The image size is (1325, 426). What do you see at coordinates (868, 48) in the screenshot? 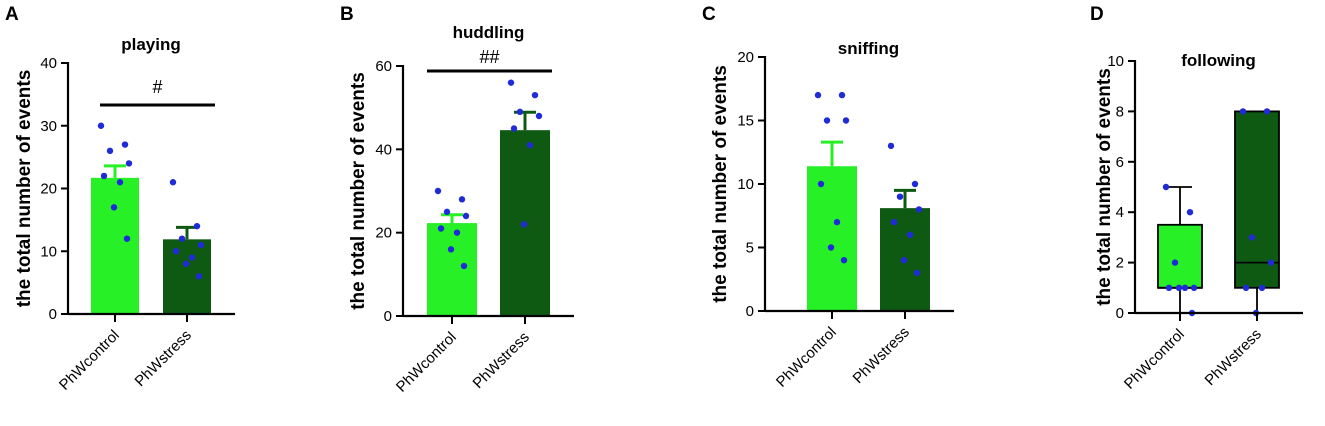
I see `chart-title: sniffing` at bounding box center [868, 48].